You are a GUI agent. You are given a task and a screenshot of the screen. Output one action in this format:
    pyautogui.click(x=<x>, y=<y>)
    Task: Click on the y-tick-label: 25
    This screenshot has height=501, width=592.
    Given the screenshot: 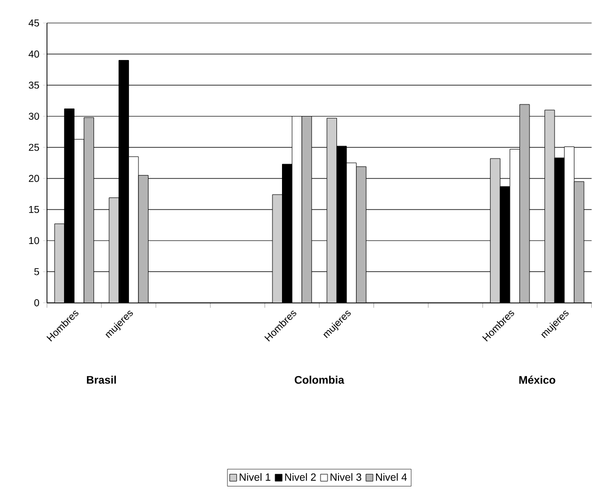 What is the action you would take?
    pyautogui.click(x=34, y=148)
    